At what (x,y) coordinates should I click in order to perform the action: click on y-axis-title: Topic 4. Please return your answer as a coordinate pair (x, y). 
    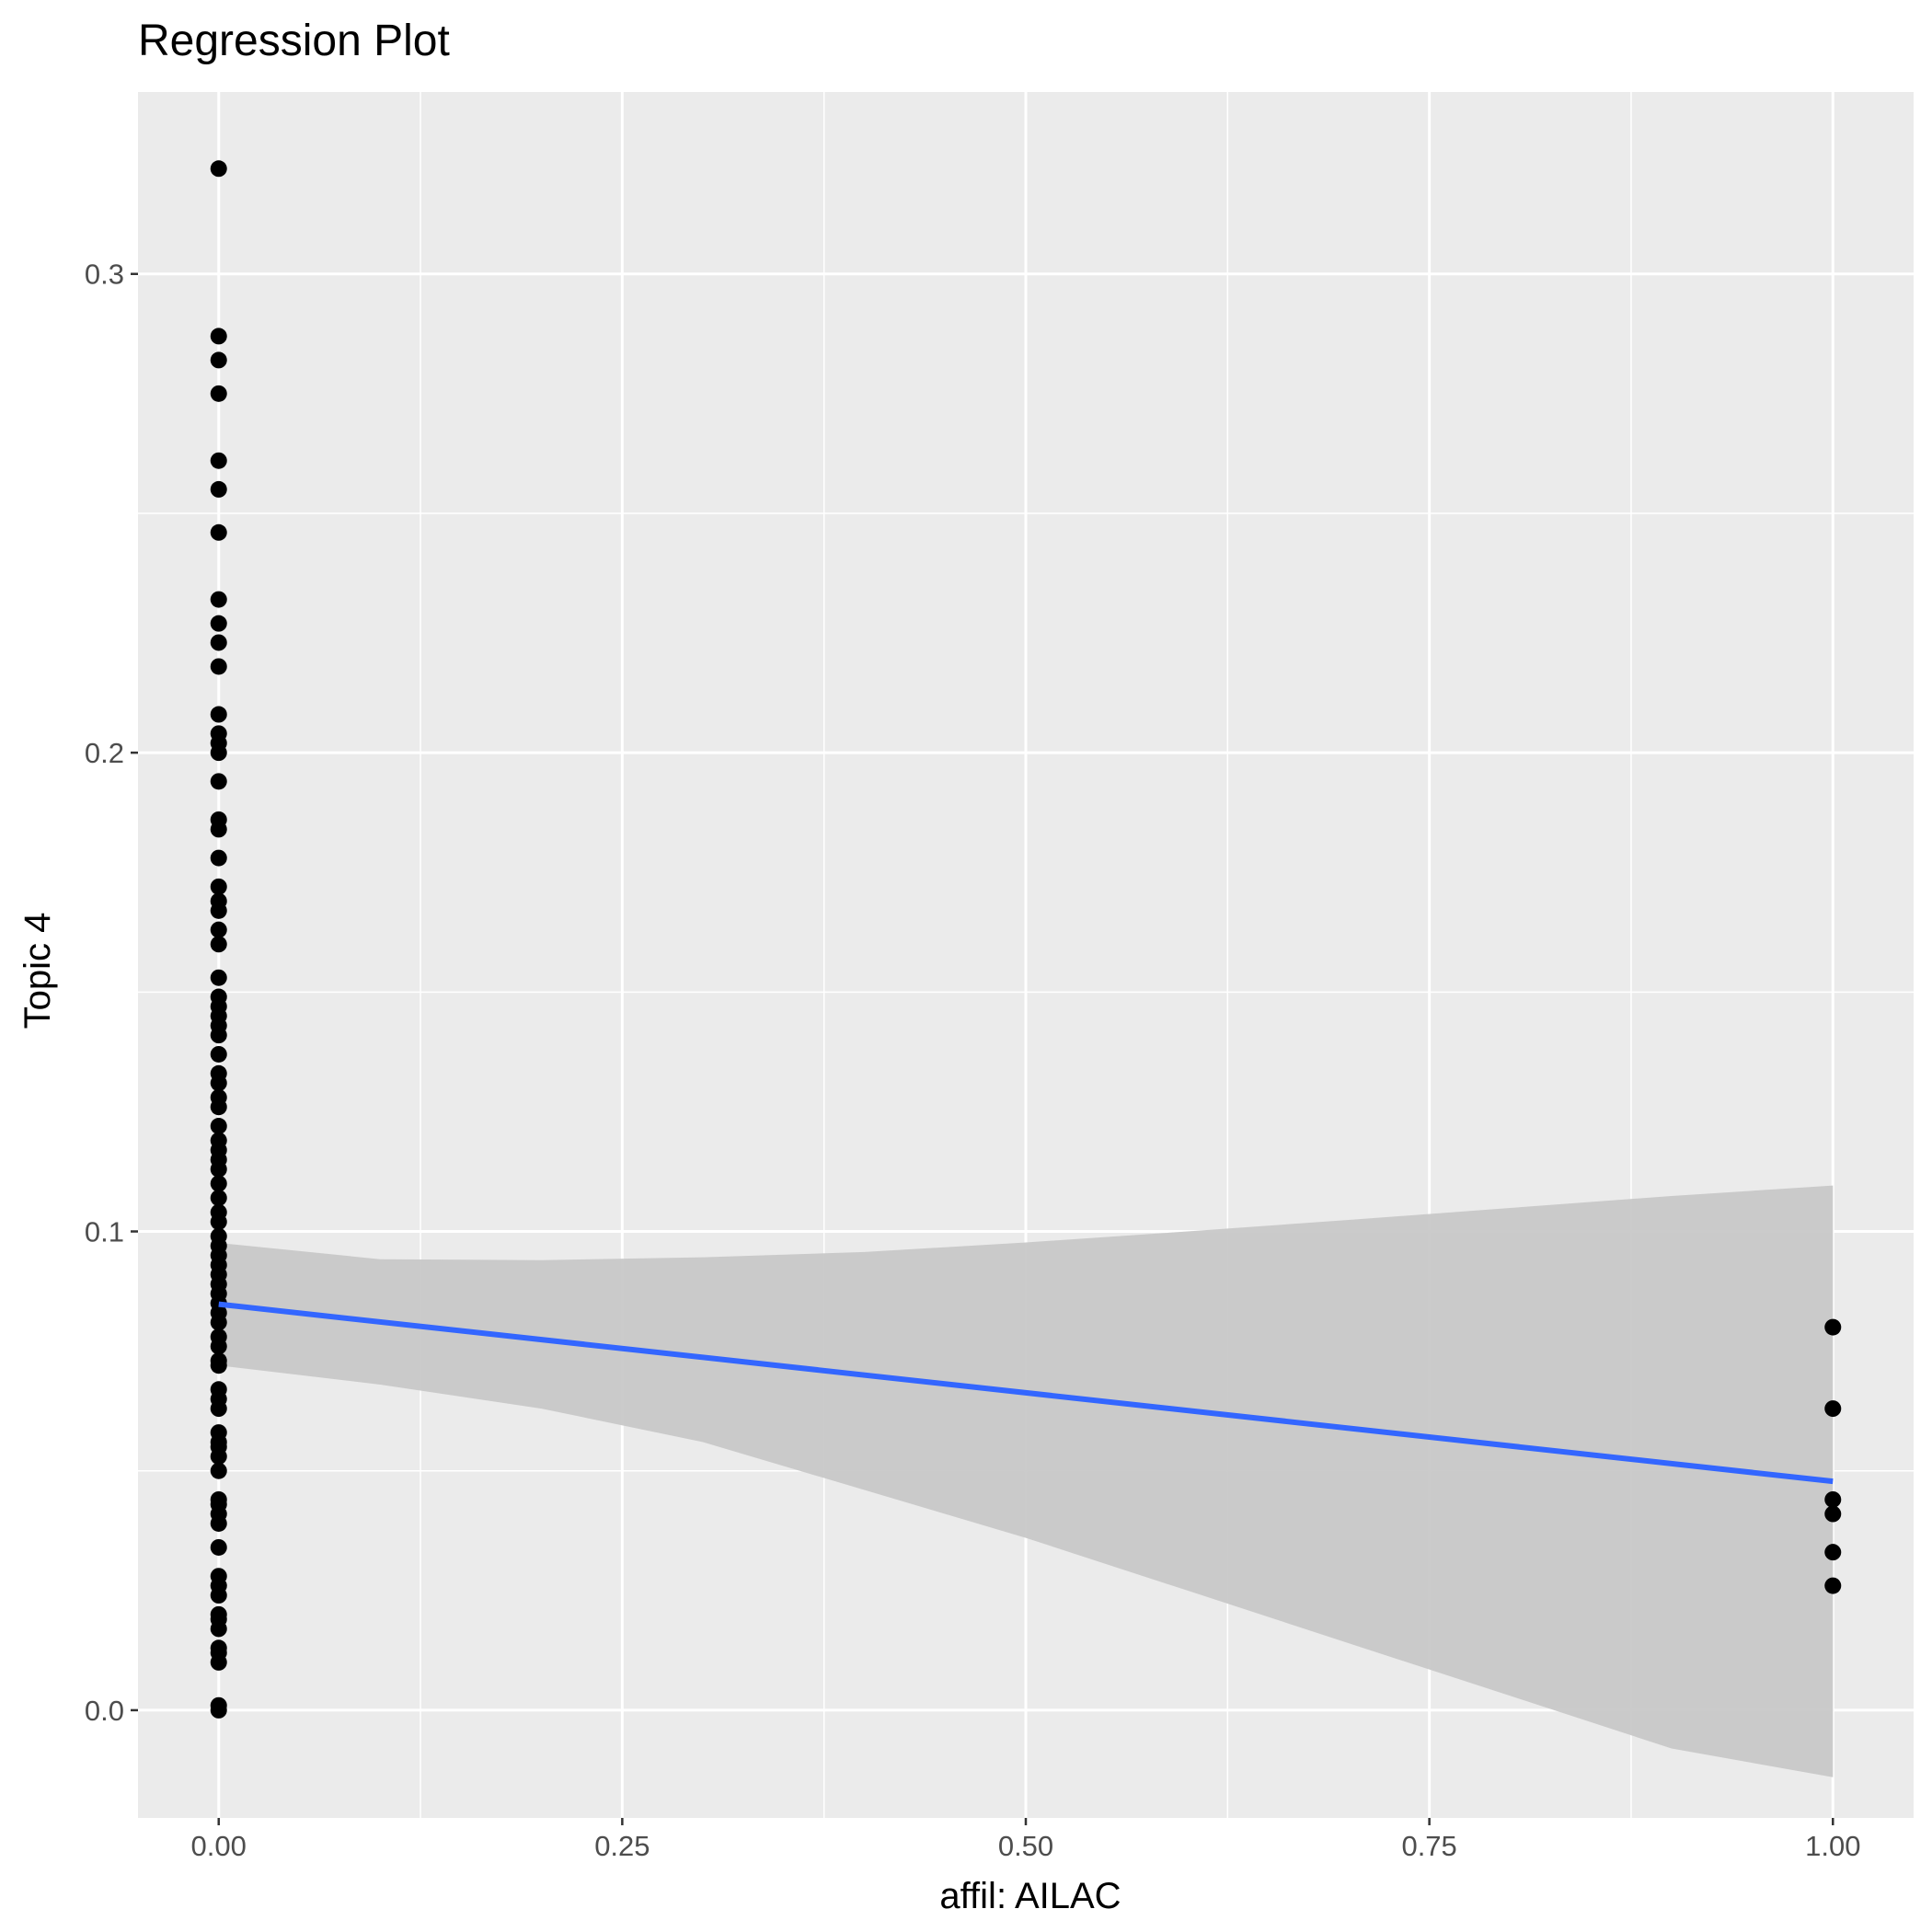
    Looking at the image, I should click on (37, 971).